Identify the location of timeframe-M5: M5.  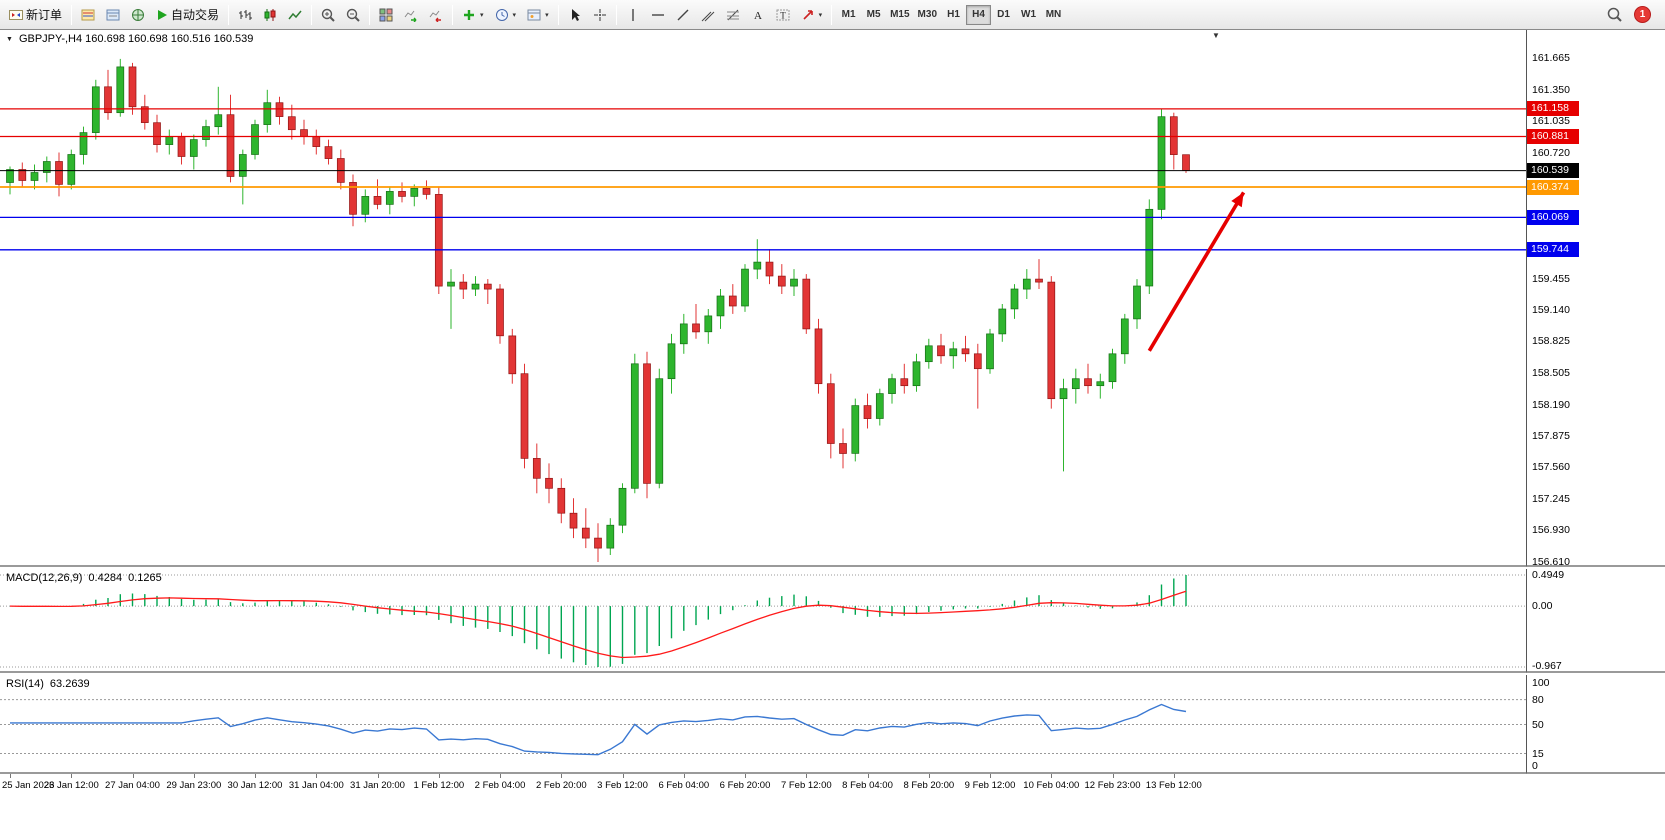
(873, 15).